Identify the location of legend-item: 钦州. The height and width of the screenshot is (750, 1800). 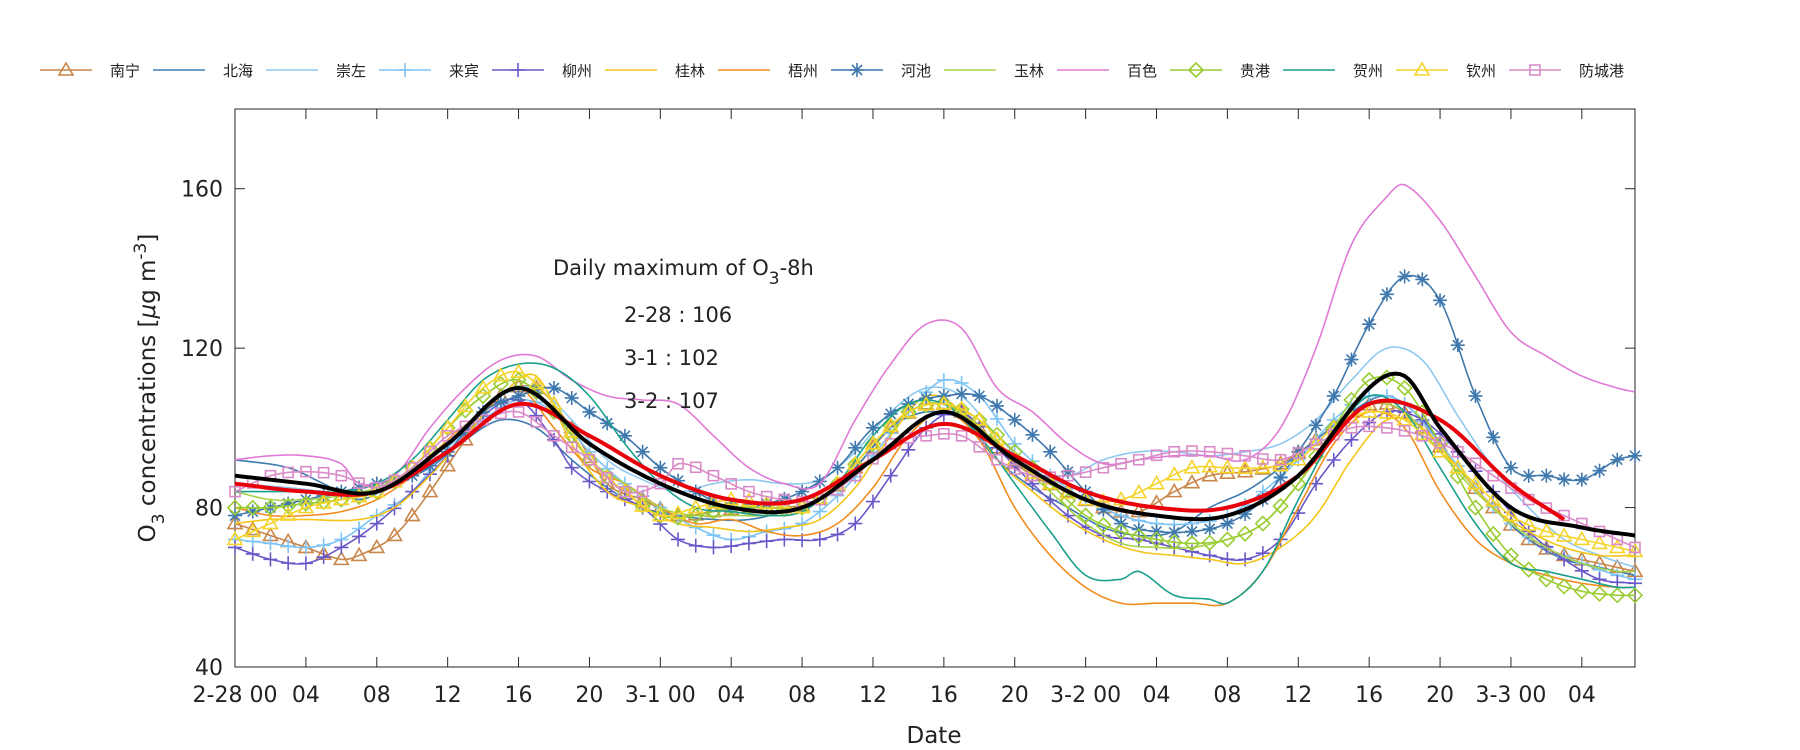
(1446, 70).